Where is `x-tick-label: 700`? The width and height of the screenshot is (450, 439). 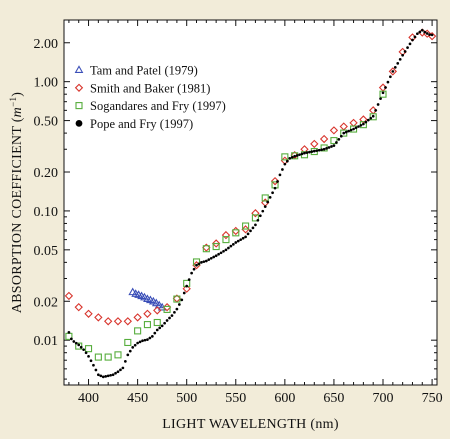
x-tick-label: 700 is located at coordinates (383, 398).